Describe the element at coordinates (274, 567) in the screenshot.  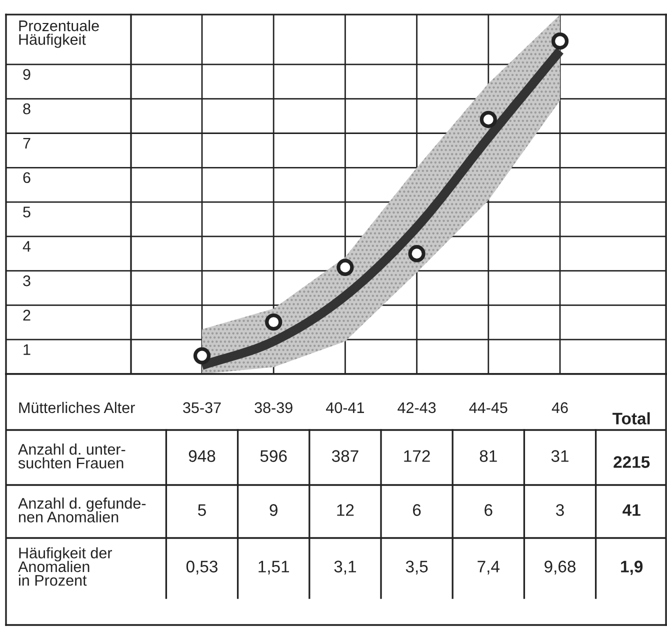
I see `data-label: 1,51` at that location.